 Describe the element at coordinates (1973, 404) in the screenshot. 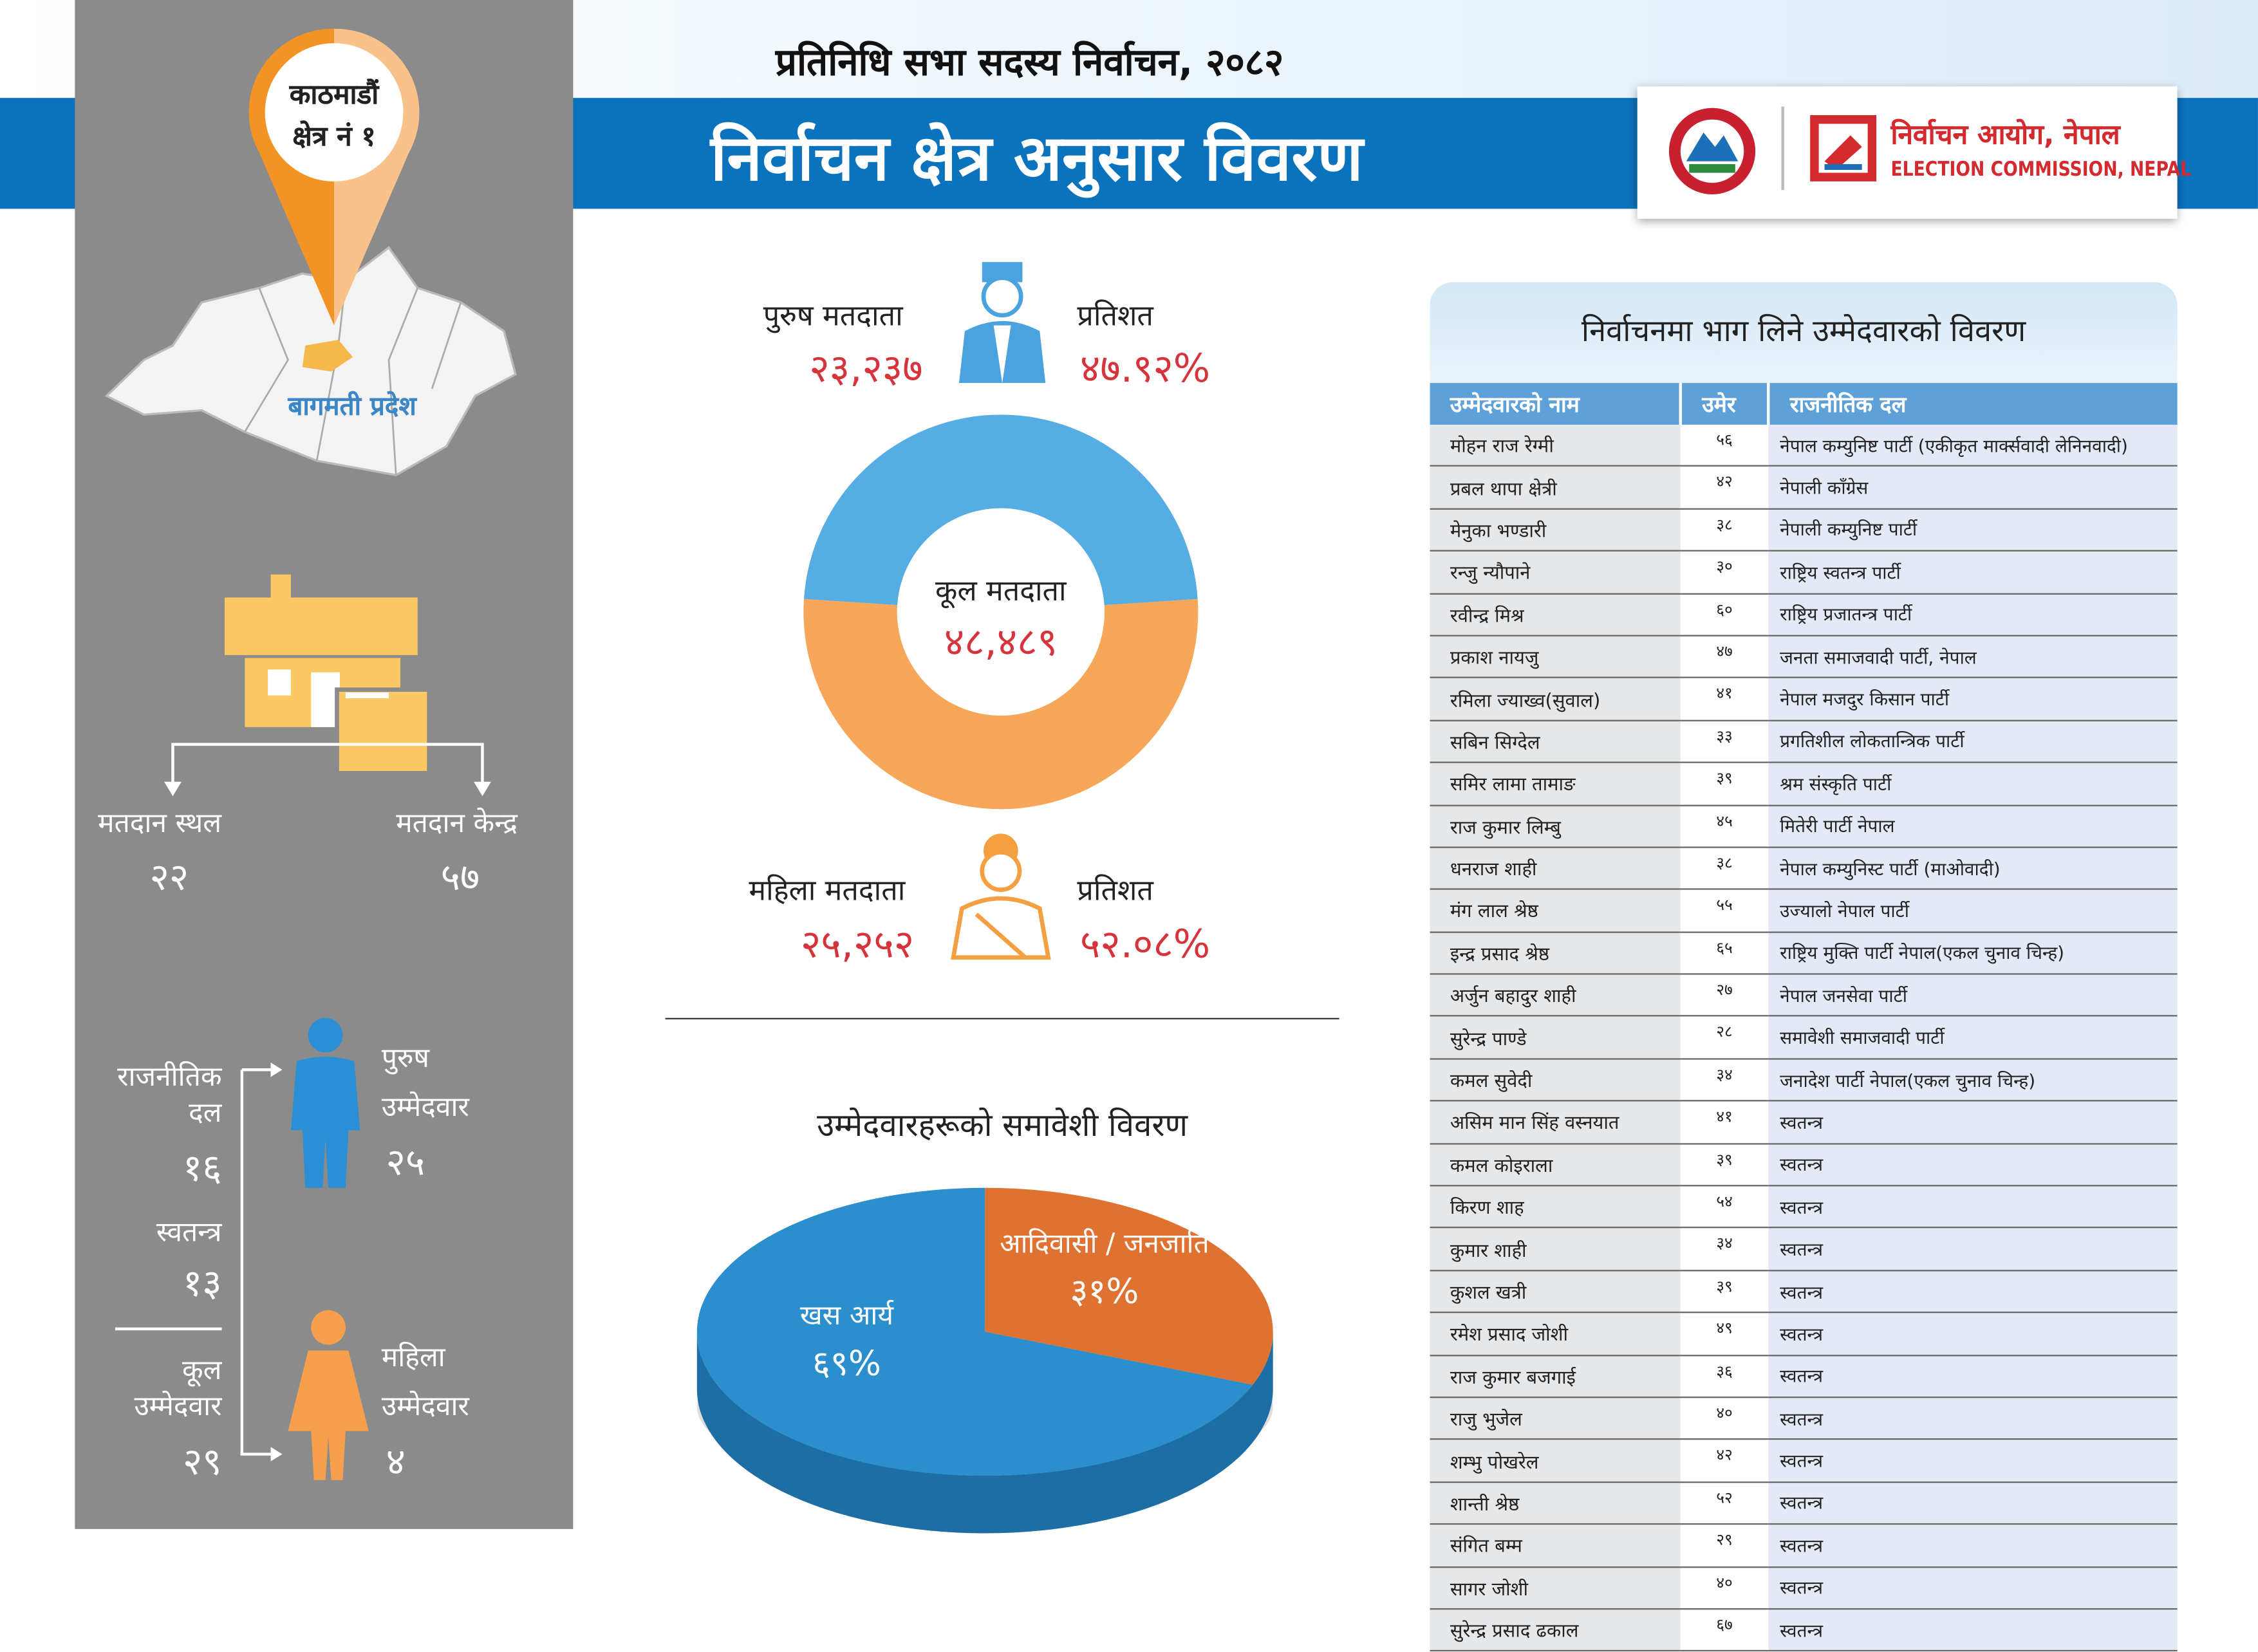

I see `column-header-party: राजनीतिक दल` at that location.